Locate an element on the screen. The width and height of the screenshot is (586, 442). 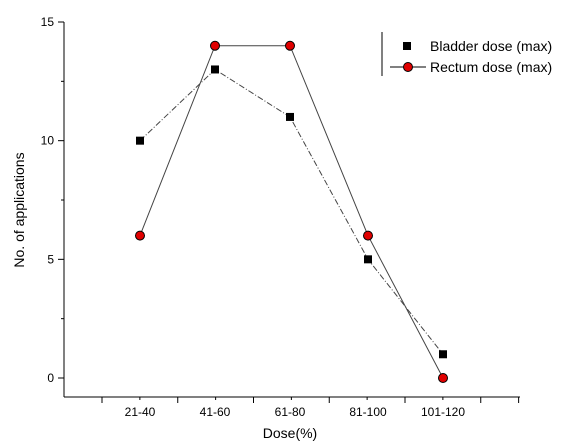
y-tick-label: 10 is located at coordinates (48, 141).